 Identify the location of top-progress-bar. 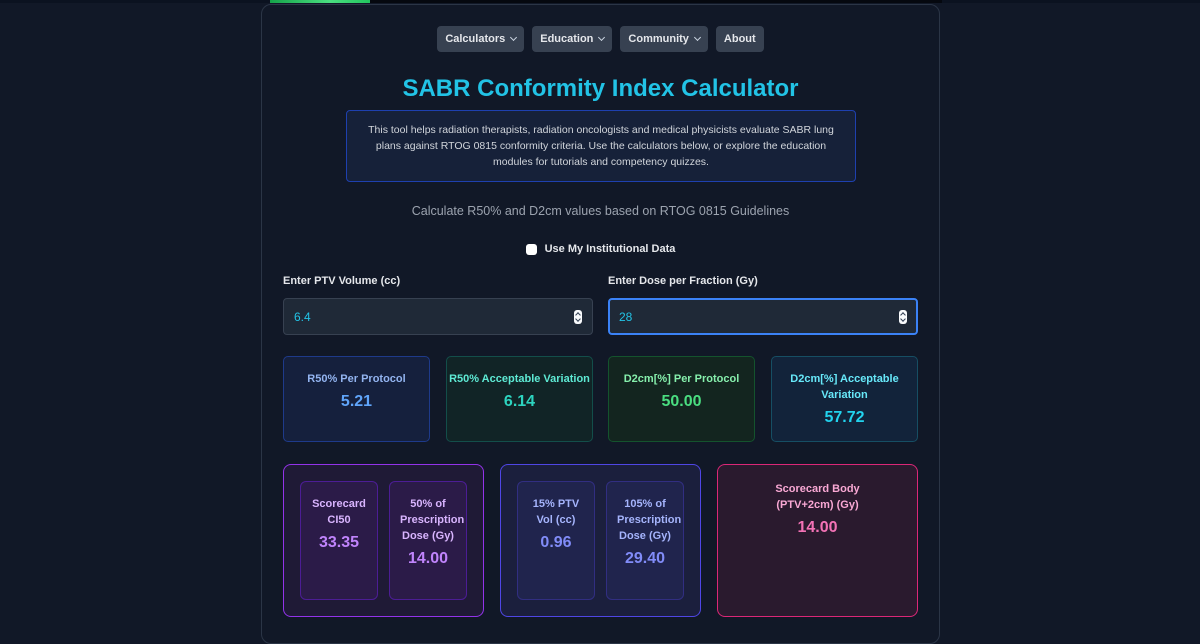
(600, 1).